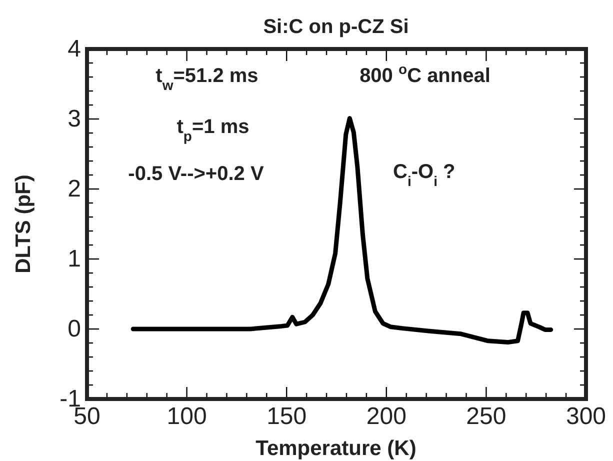  I want to click on annotation: 800 $^{o}$C anneal, so click(425, 74).